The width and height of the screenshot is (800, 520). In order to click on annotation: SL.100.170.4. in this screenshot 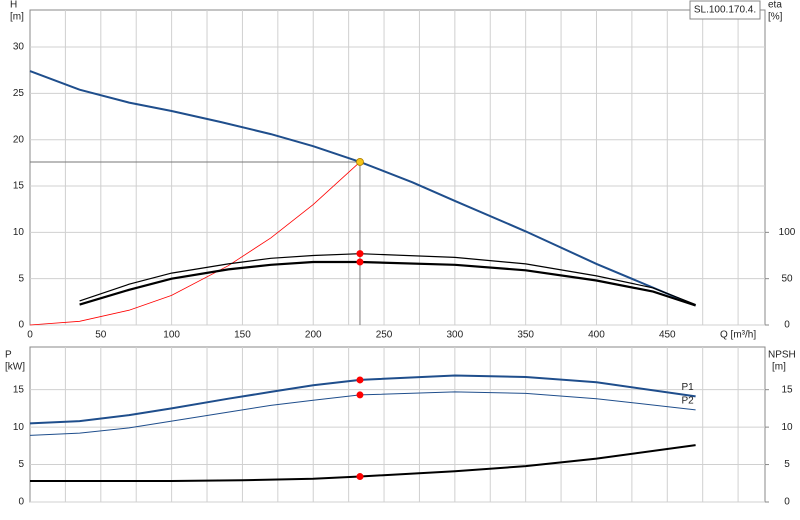, I will do `click(725, 10)`.